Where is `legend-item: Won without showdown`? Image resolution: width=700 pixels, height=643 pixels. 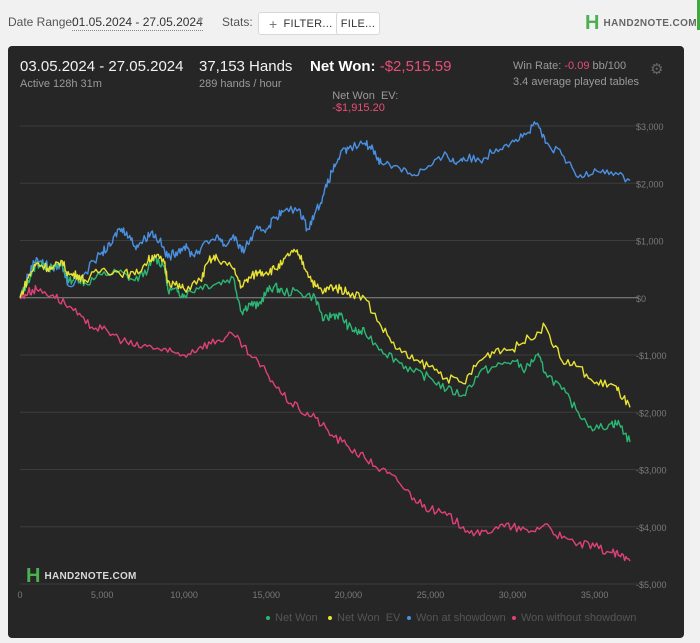 legend-item: Won without showdown is located at coordinates (574, 618).